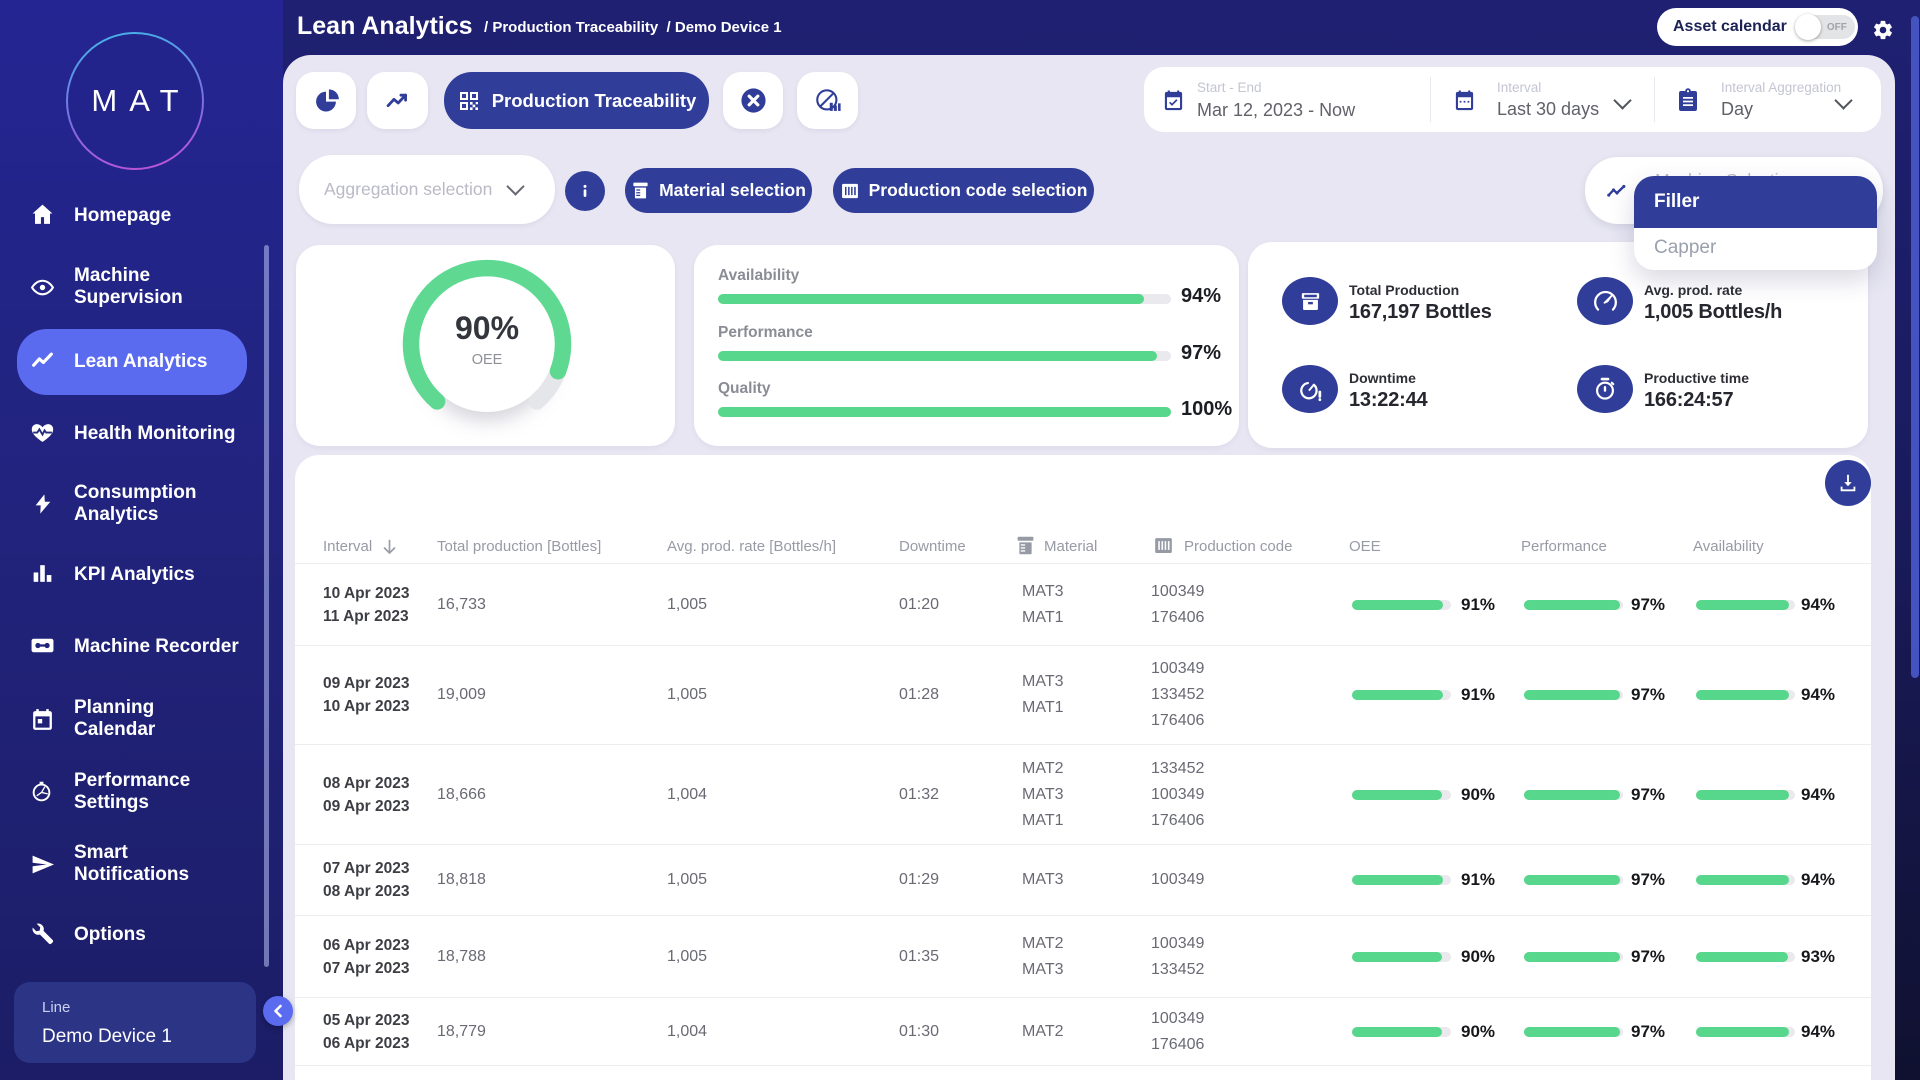 This screenshot has width=1920, height=1080. What do you see at coordinates (487, 328) in the screenshot?
I see `svg-text: 90%` at bounding box center [487, 328].